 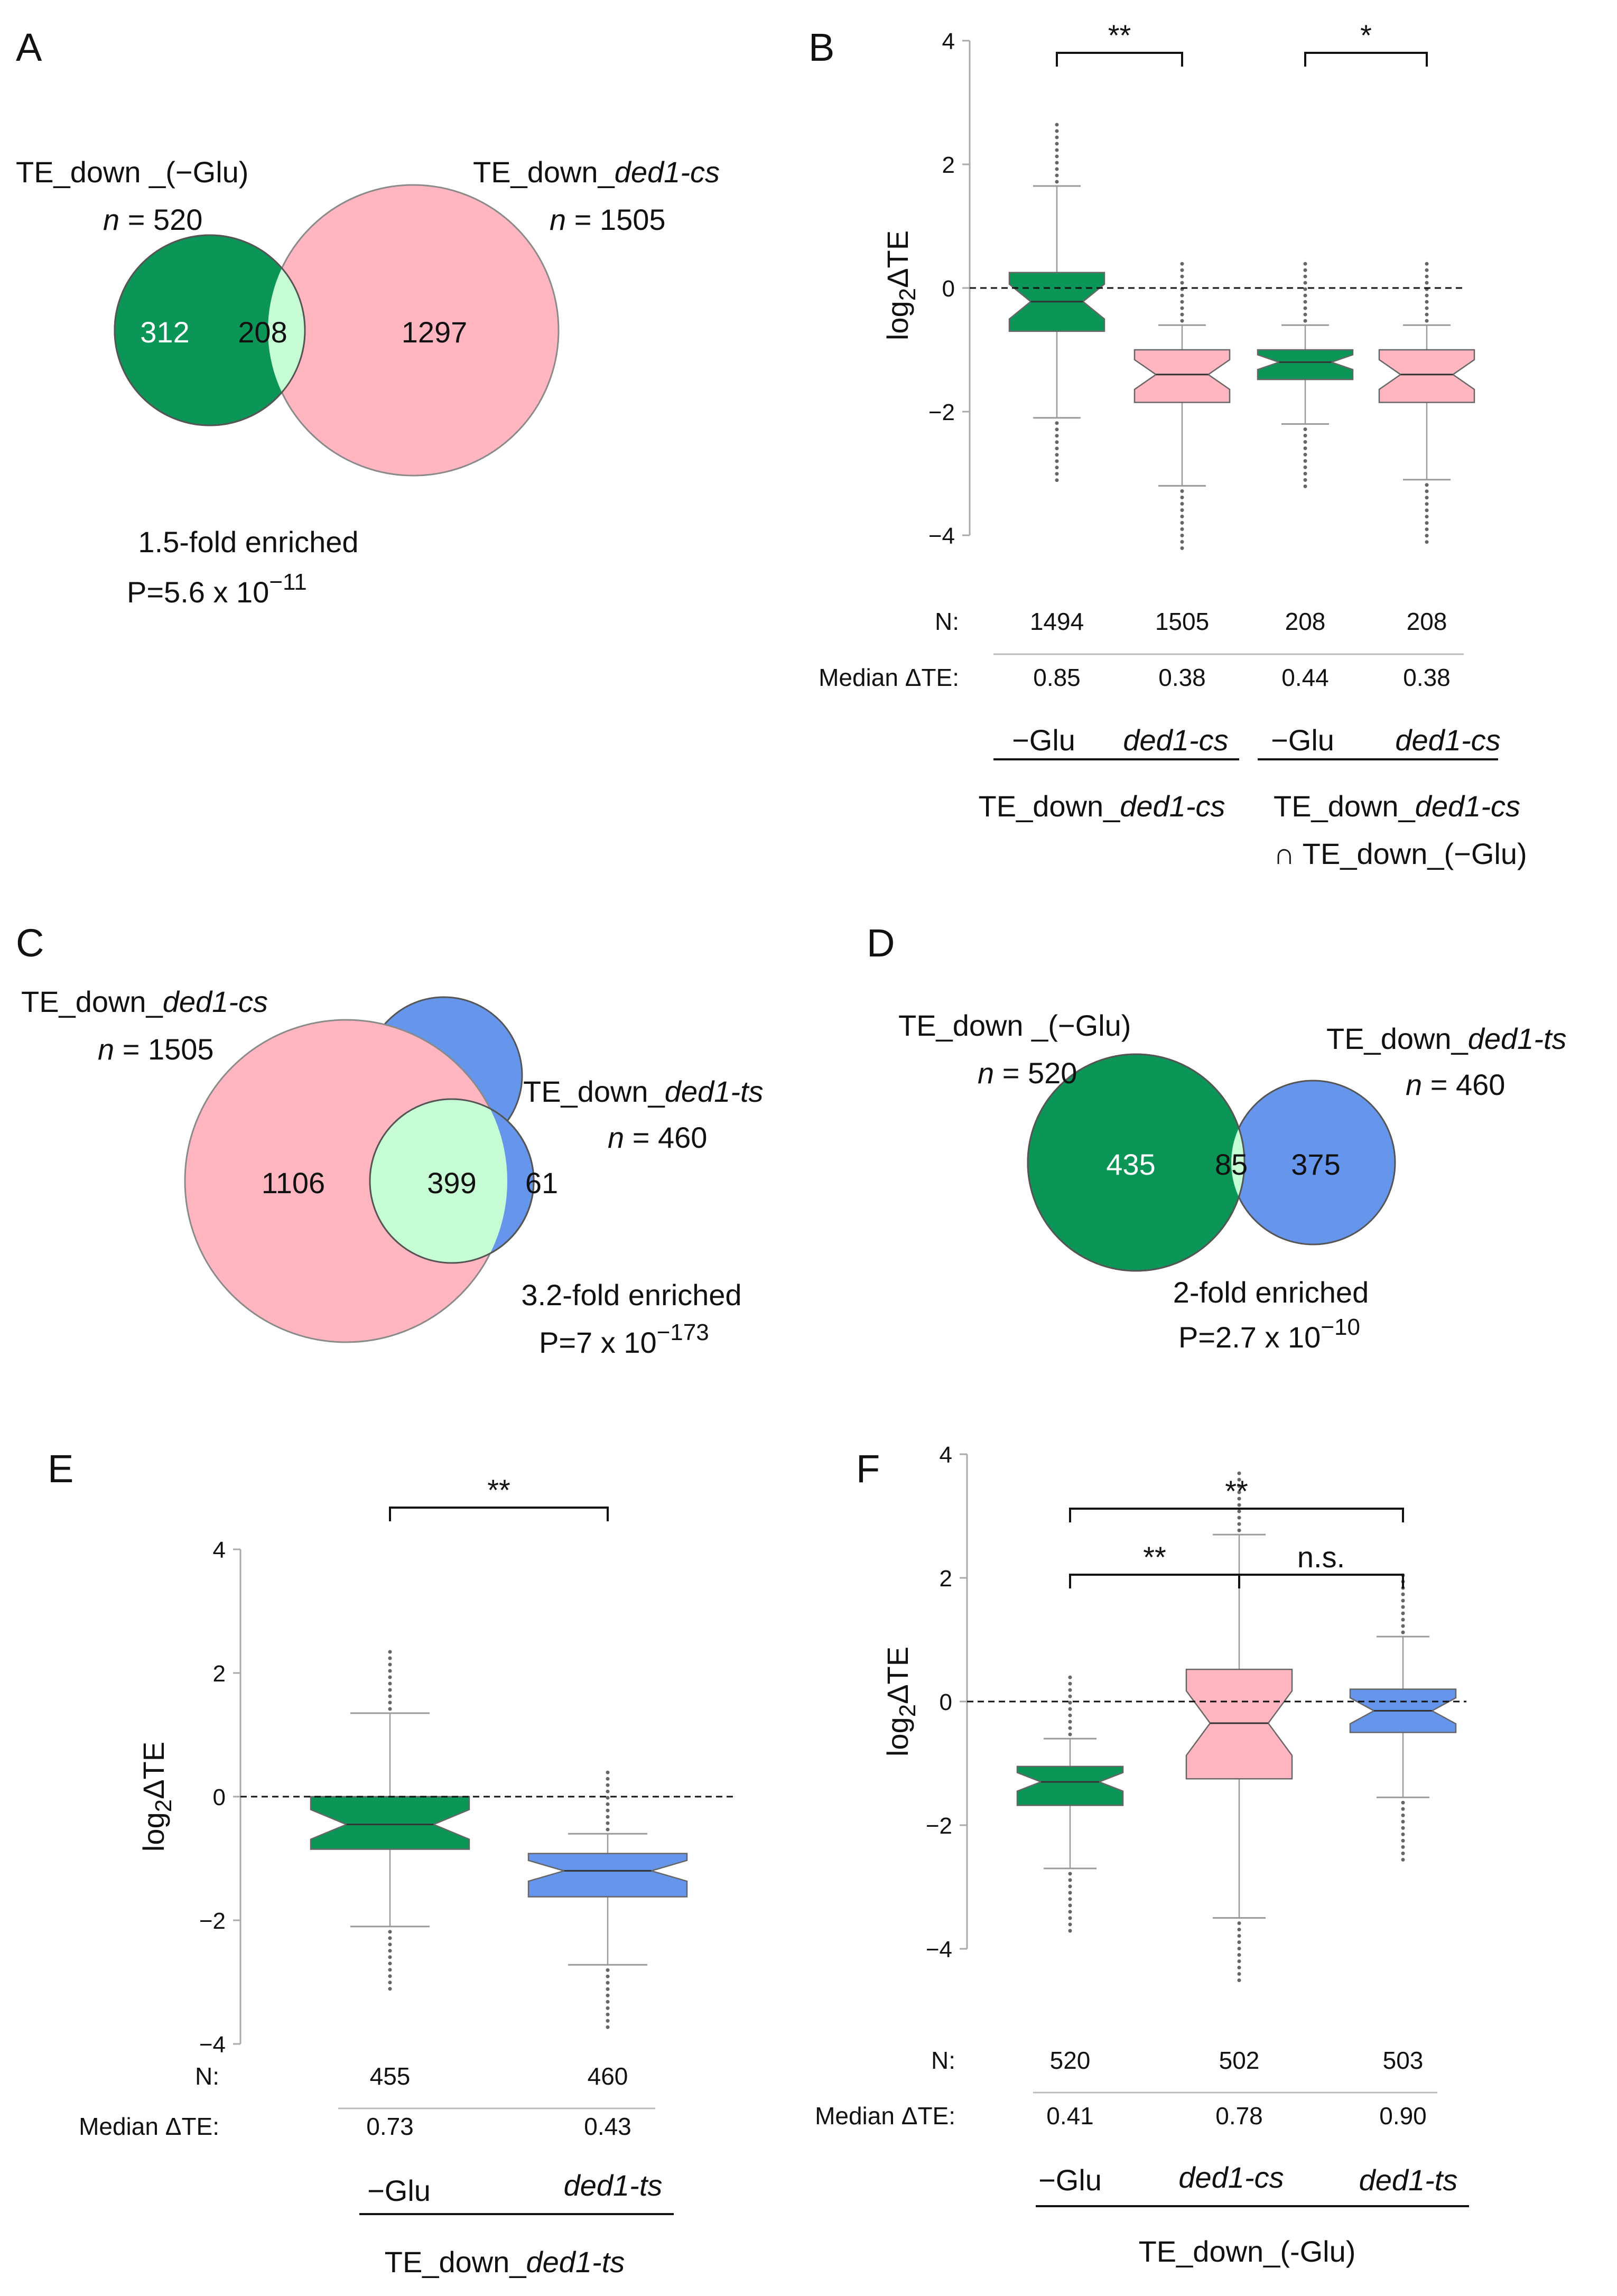 I want to click on venn-a-right-n: n = 1505, so click(x=608, y=220).